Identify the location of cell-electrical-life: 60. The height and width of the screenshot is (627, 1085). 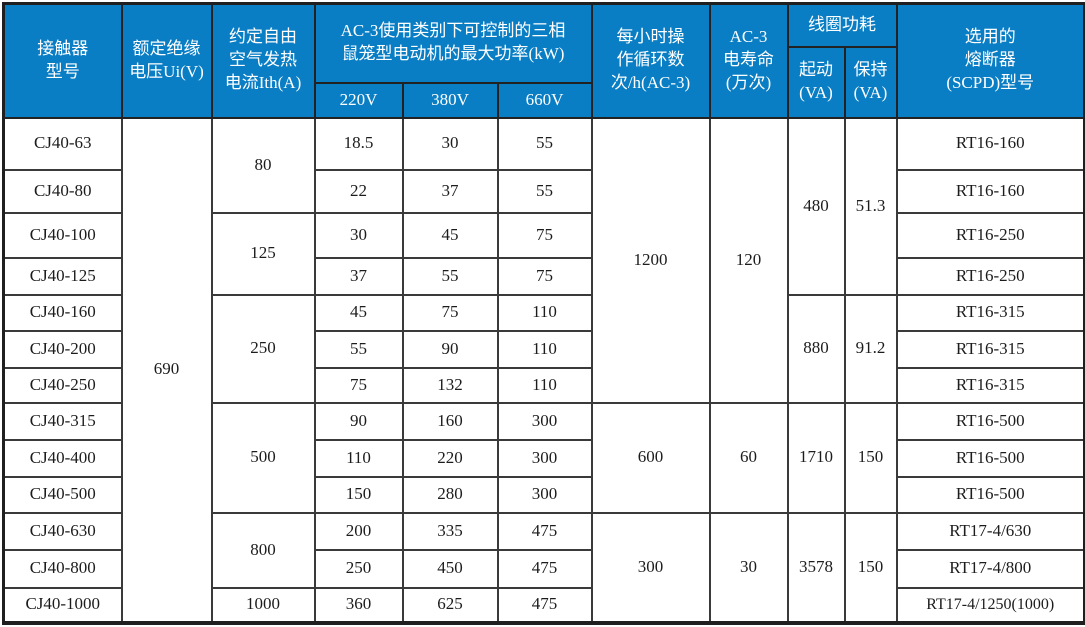
(748, 457).